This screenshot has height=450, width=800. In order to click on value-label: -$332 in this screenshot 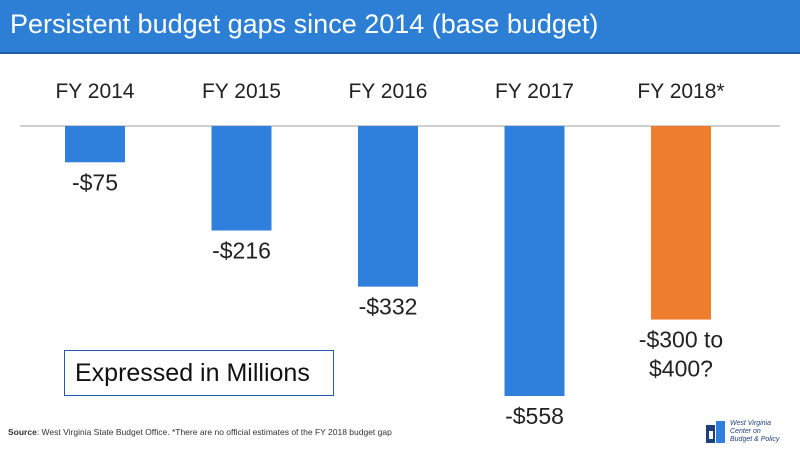, I will do `click(388, 307)`.